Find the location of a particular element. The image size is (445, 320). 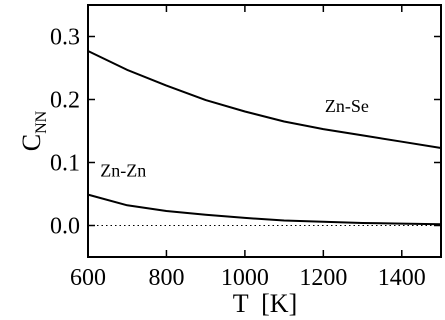

y-axis-label: CNN is located at coordinates (33, 130).